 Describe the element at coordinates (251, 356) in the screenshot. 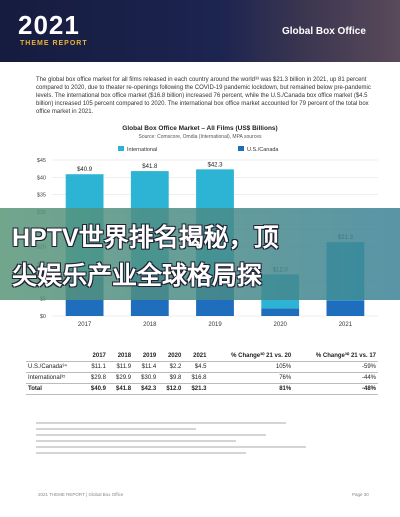

I see `table-cell: % Change³⁰ 21 vs. 20` at that location.